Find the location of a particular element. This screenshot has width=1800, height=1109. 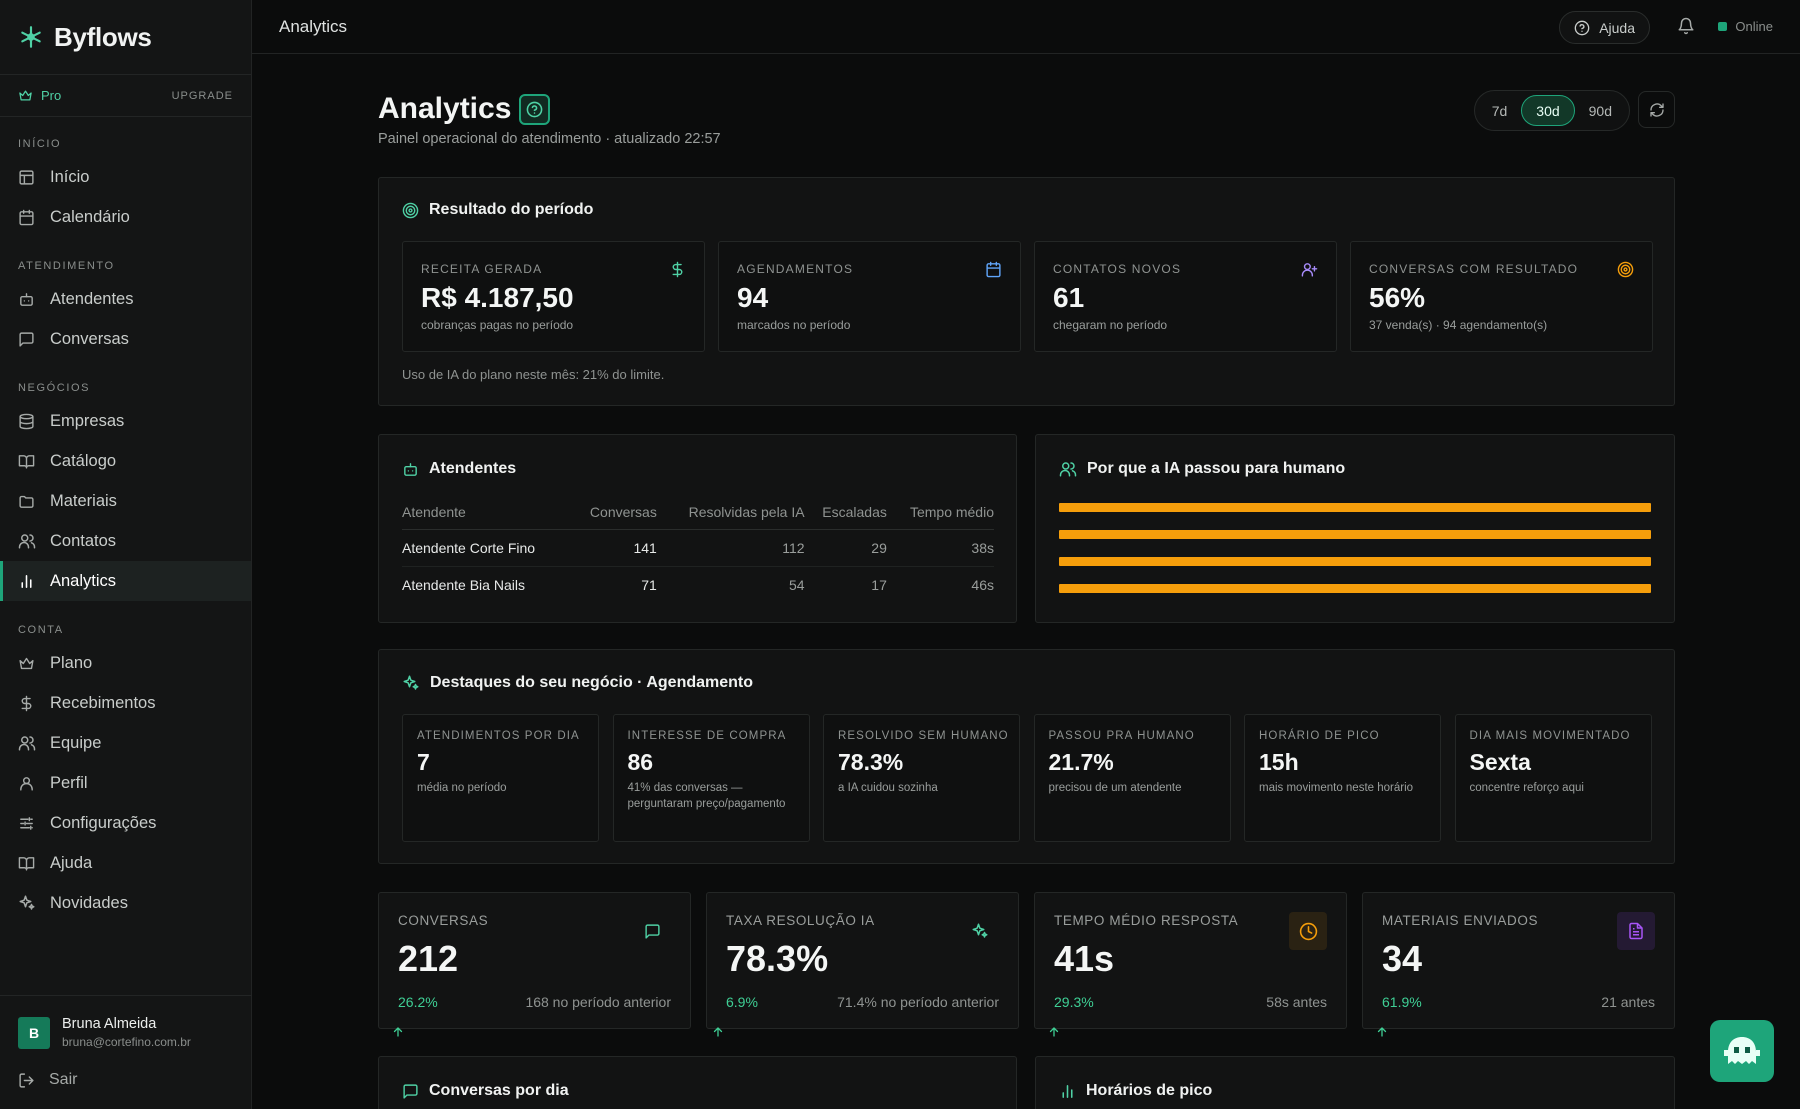

chat-assistant-button is located at coordinates (1742, 1051).